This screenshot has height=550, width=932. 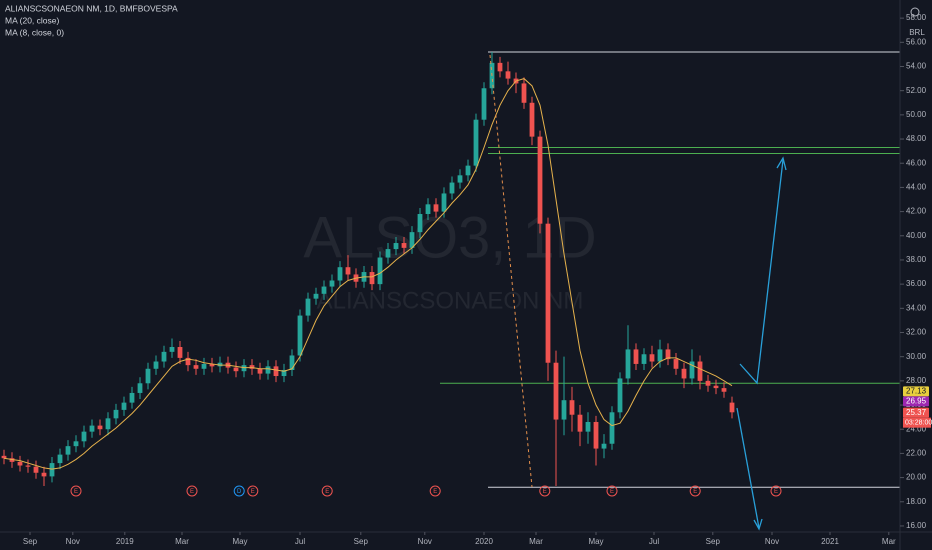 I want to click on x-tick-label: 2020, so click(x=484, y=541).